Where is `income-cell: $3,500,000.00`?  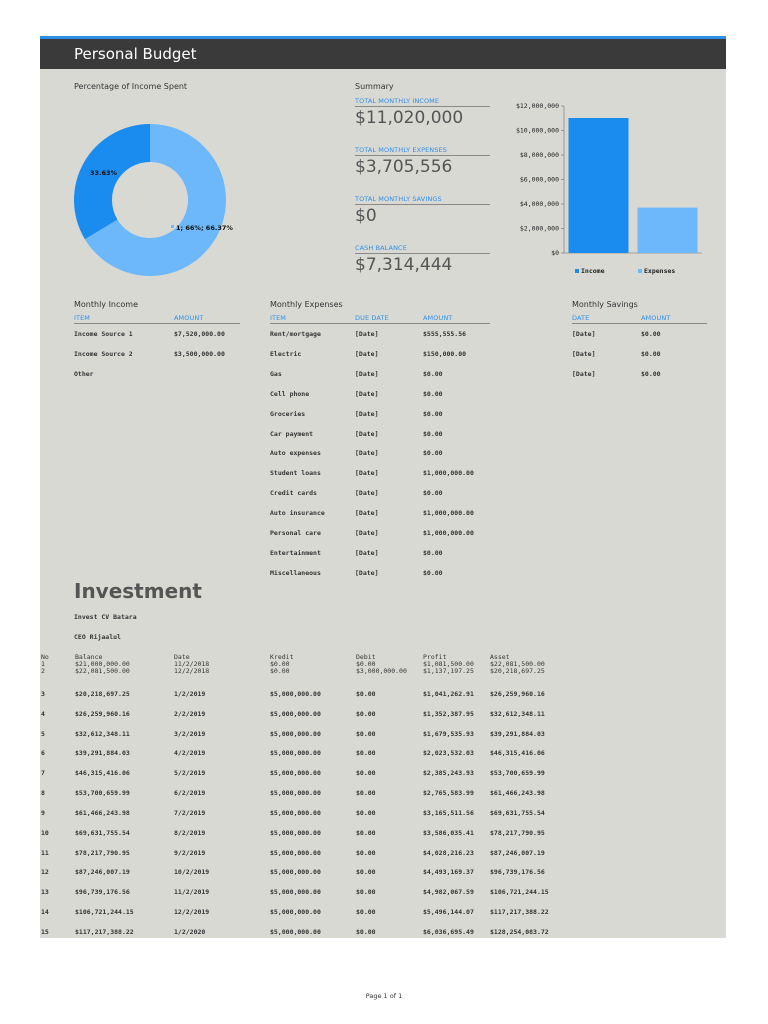
income-cell: $3,500,000.00 is located at coordinates (199, 353).